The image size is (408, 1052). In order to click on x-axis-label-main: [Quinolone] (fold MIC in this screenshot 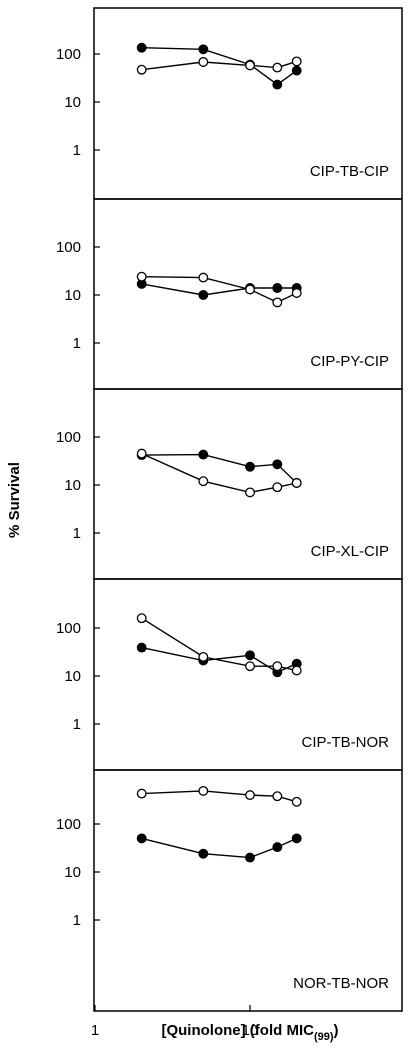, I will do `click(237, 1030)`.